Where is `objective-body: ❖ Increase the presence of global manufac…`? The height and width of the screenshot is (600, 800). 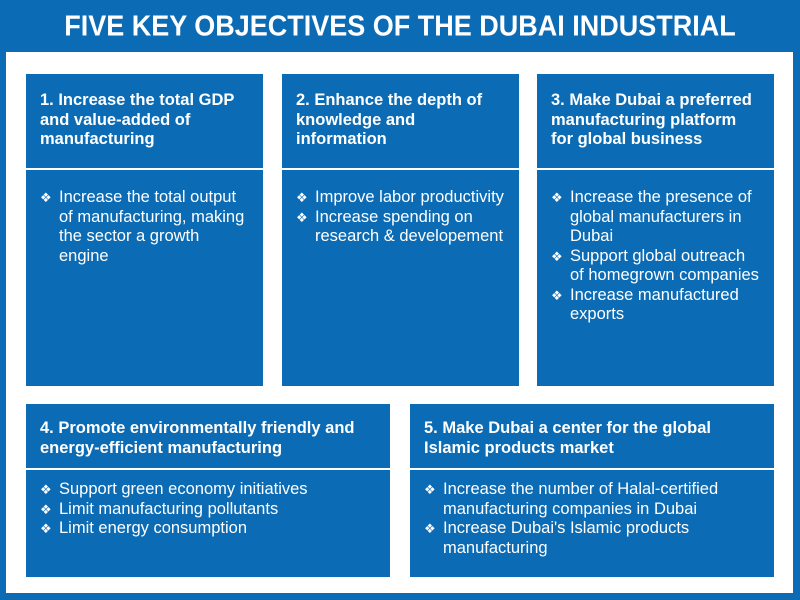
objective-body: ❖ Increase the presence of global manufac… is located at coordinates (655, 278).